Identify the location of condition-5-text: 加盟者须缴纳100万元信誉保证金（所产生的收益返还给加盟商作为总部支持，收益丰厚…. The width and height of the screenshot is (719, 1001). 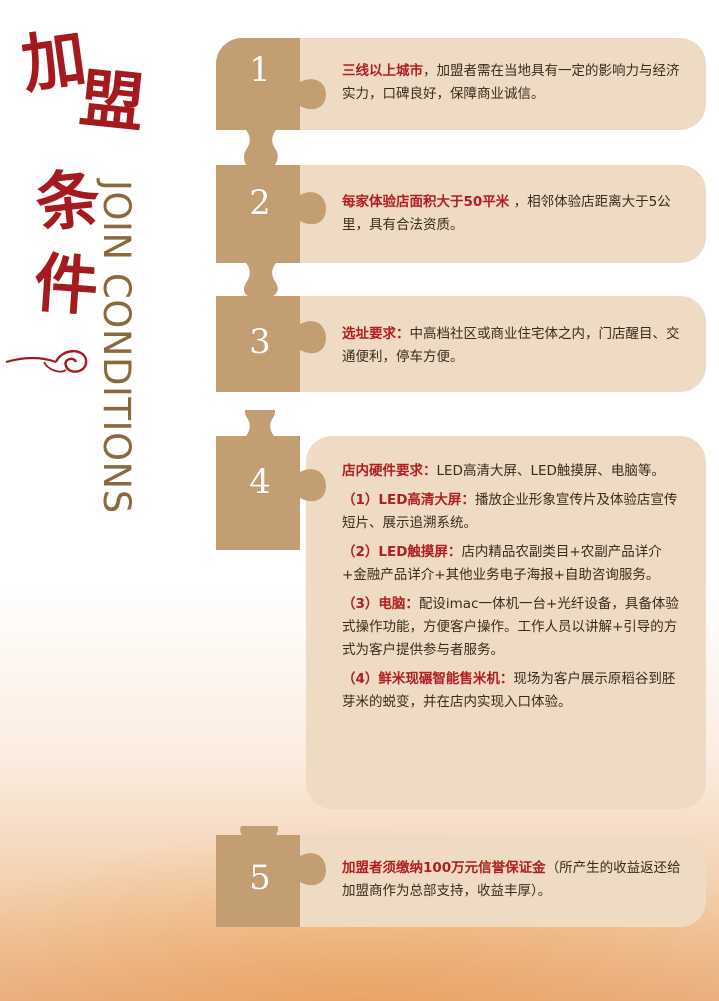
(517, 880).